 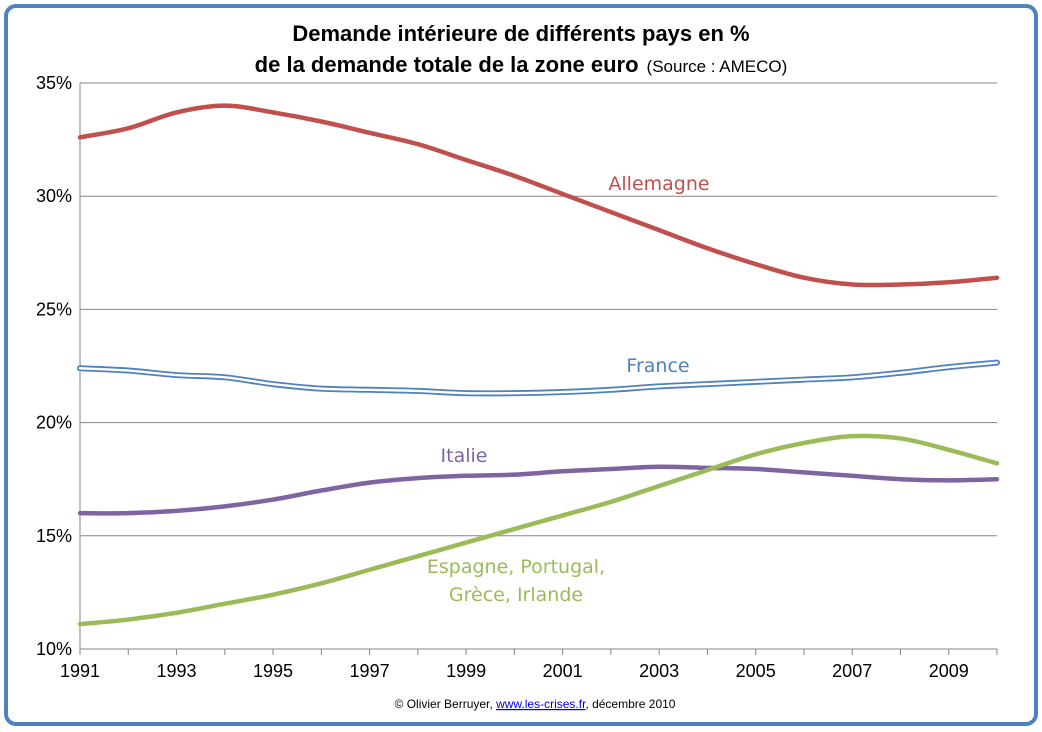 I want to click on credit-prefix: © Olivier Berruyer,, so click(x=446, y=704).